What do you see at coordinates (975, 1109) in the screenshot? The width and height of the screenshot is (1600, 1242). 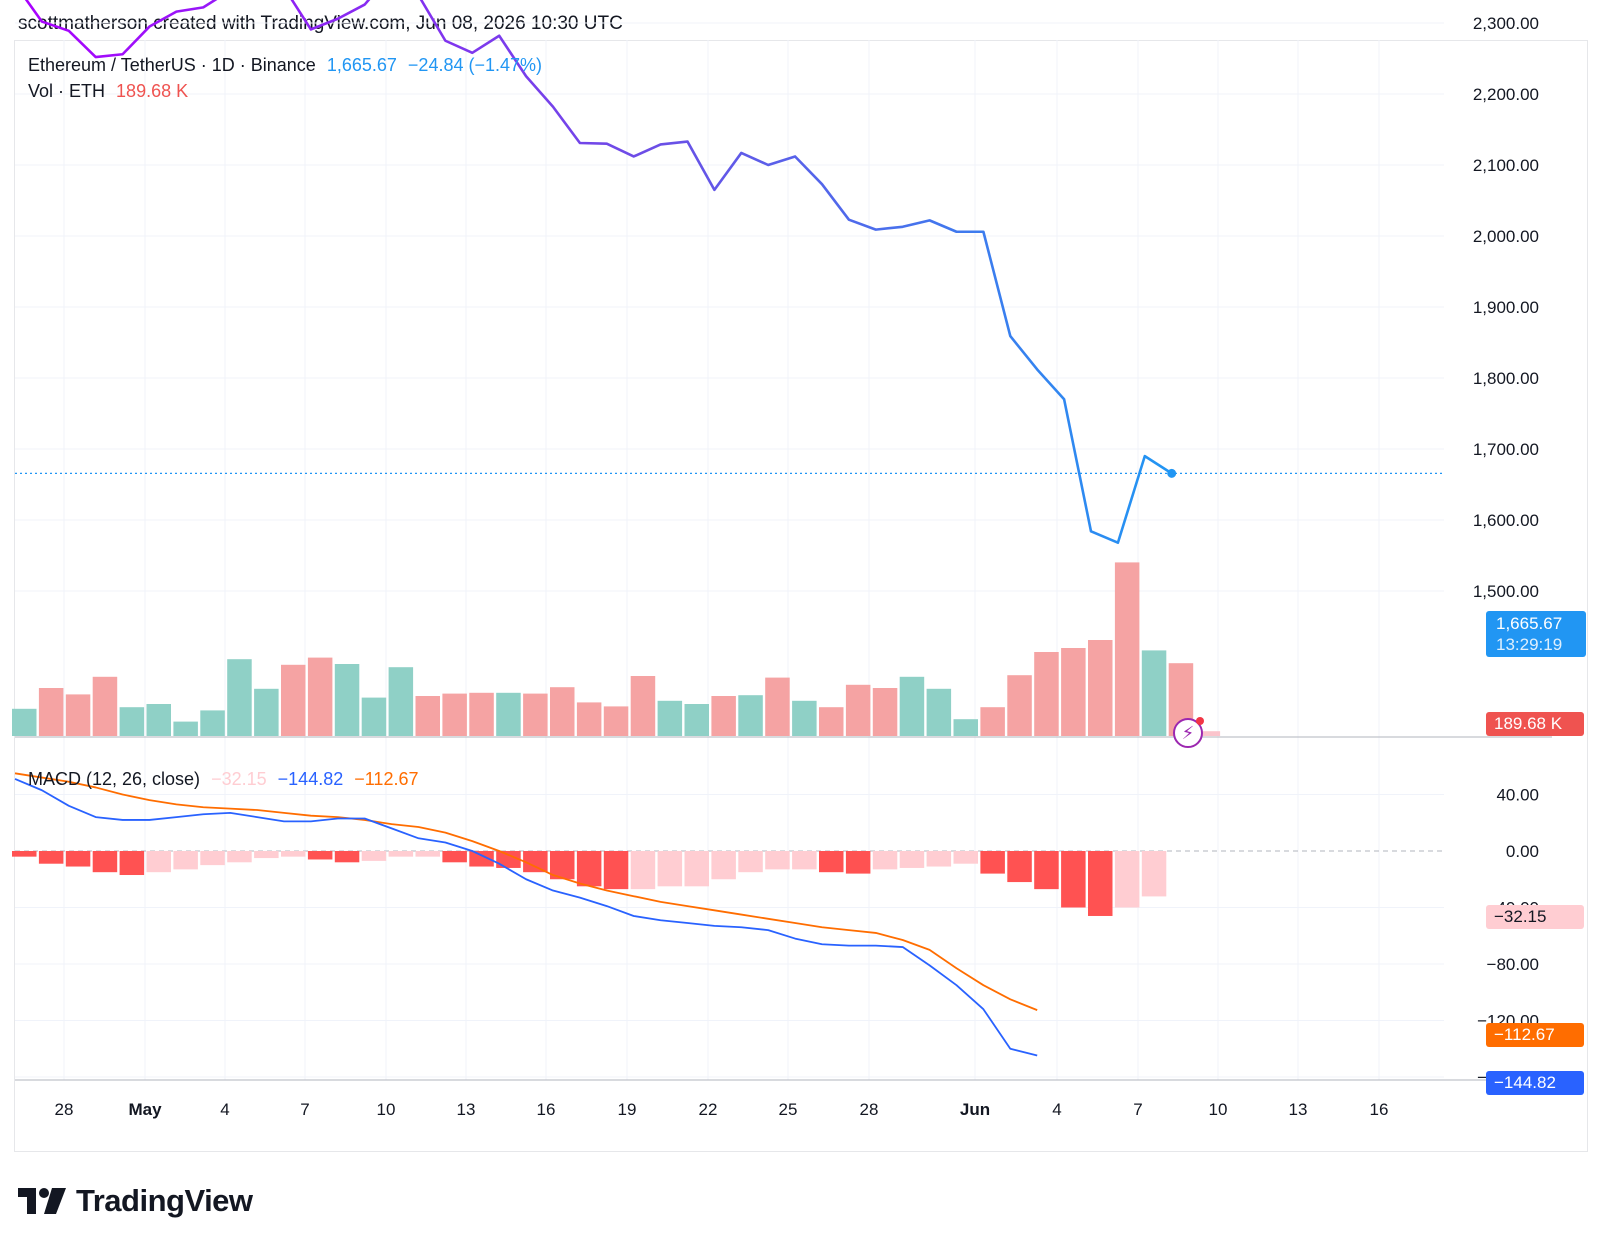 I see `time-tick-label: Jun` at bounding box center [975, 1109].